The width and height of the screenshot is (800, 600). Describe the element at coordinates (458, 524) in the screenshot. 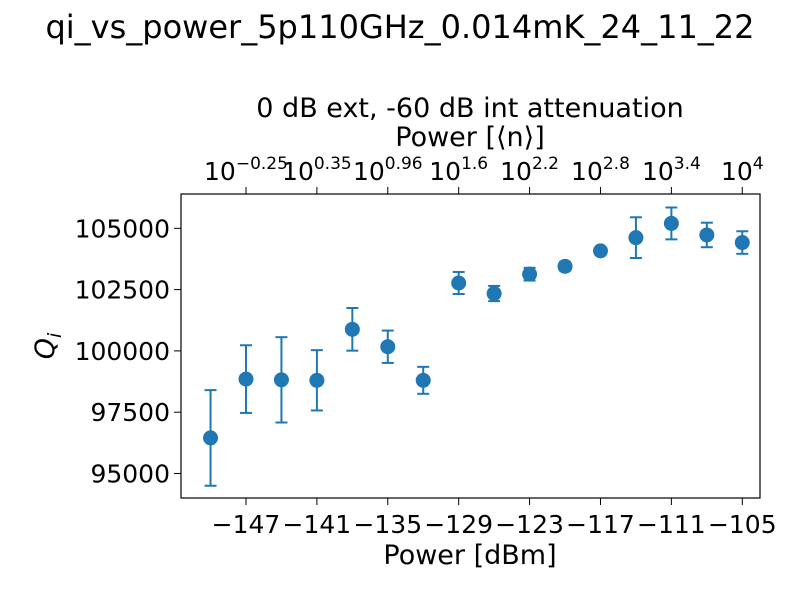

I see `x-tick-label: −129` at that location.